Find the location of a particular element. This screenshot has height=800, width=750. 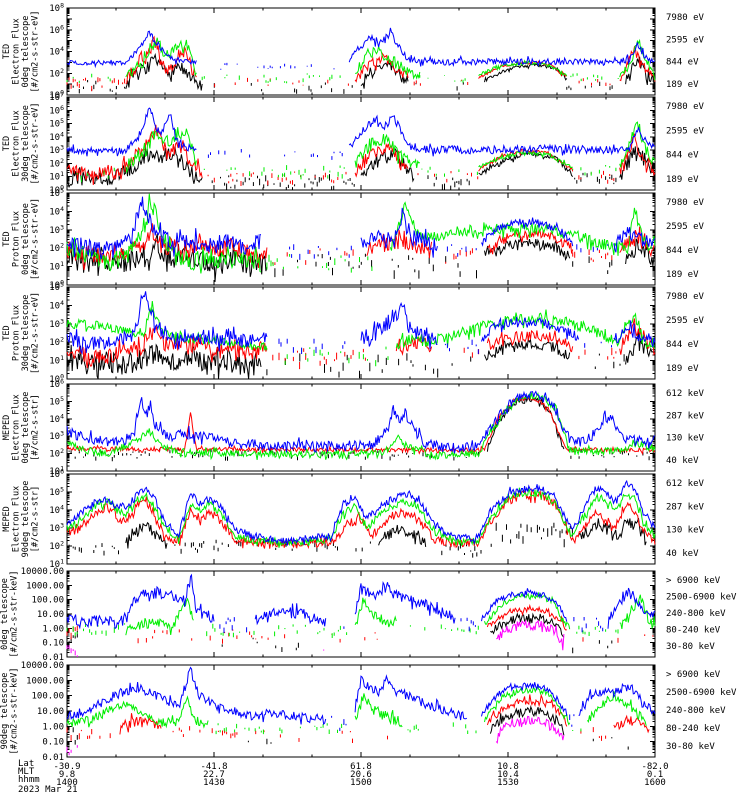

y-tick-label: 0.10 is located at coordinates (53, 743).